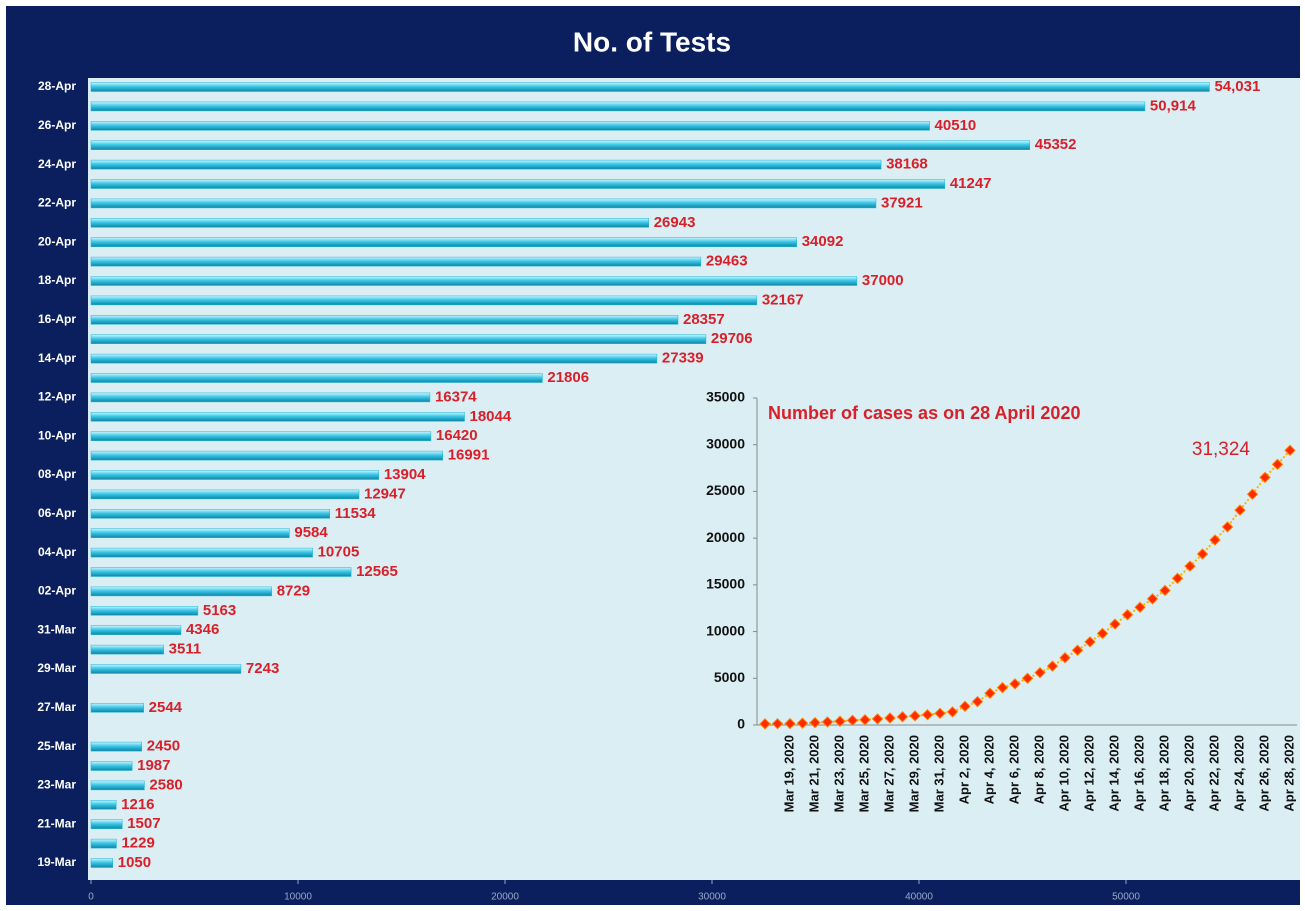  I want to click on y-tick-label: 12-Apr, so click(57, 397).